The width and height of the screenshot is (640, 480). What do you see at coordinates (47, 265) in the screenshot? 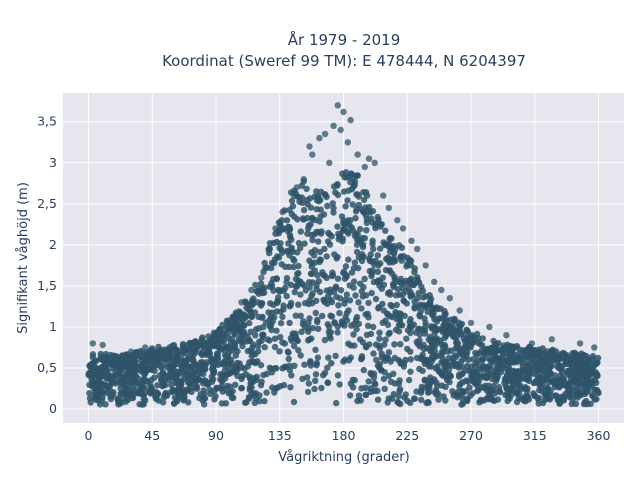
I see `y-tick-labels: 0 0,5 1 1,5 2 2,5 3 3,5` at bounding box center [47, 265].